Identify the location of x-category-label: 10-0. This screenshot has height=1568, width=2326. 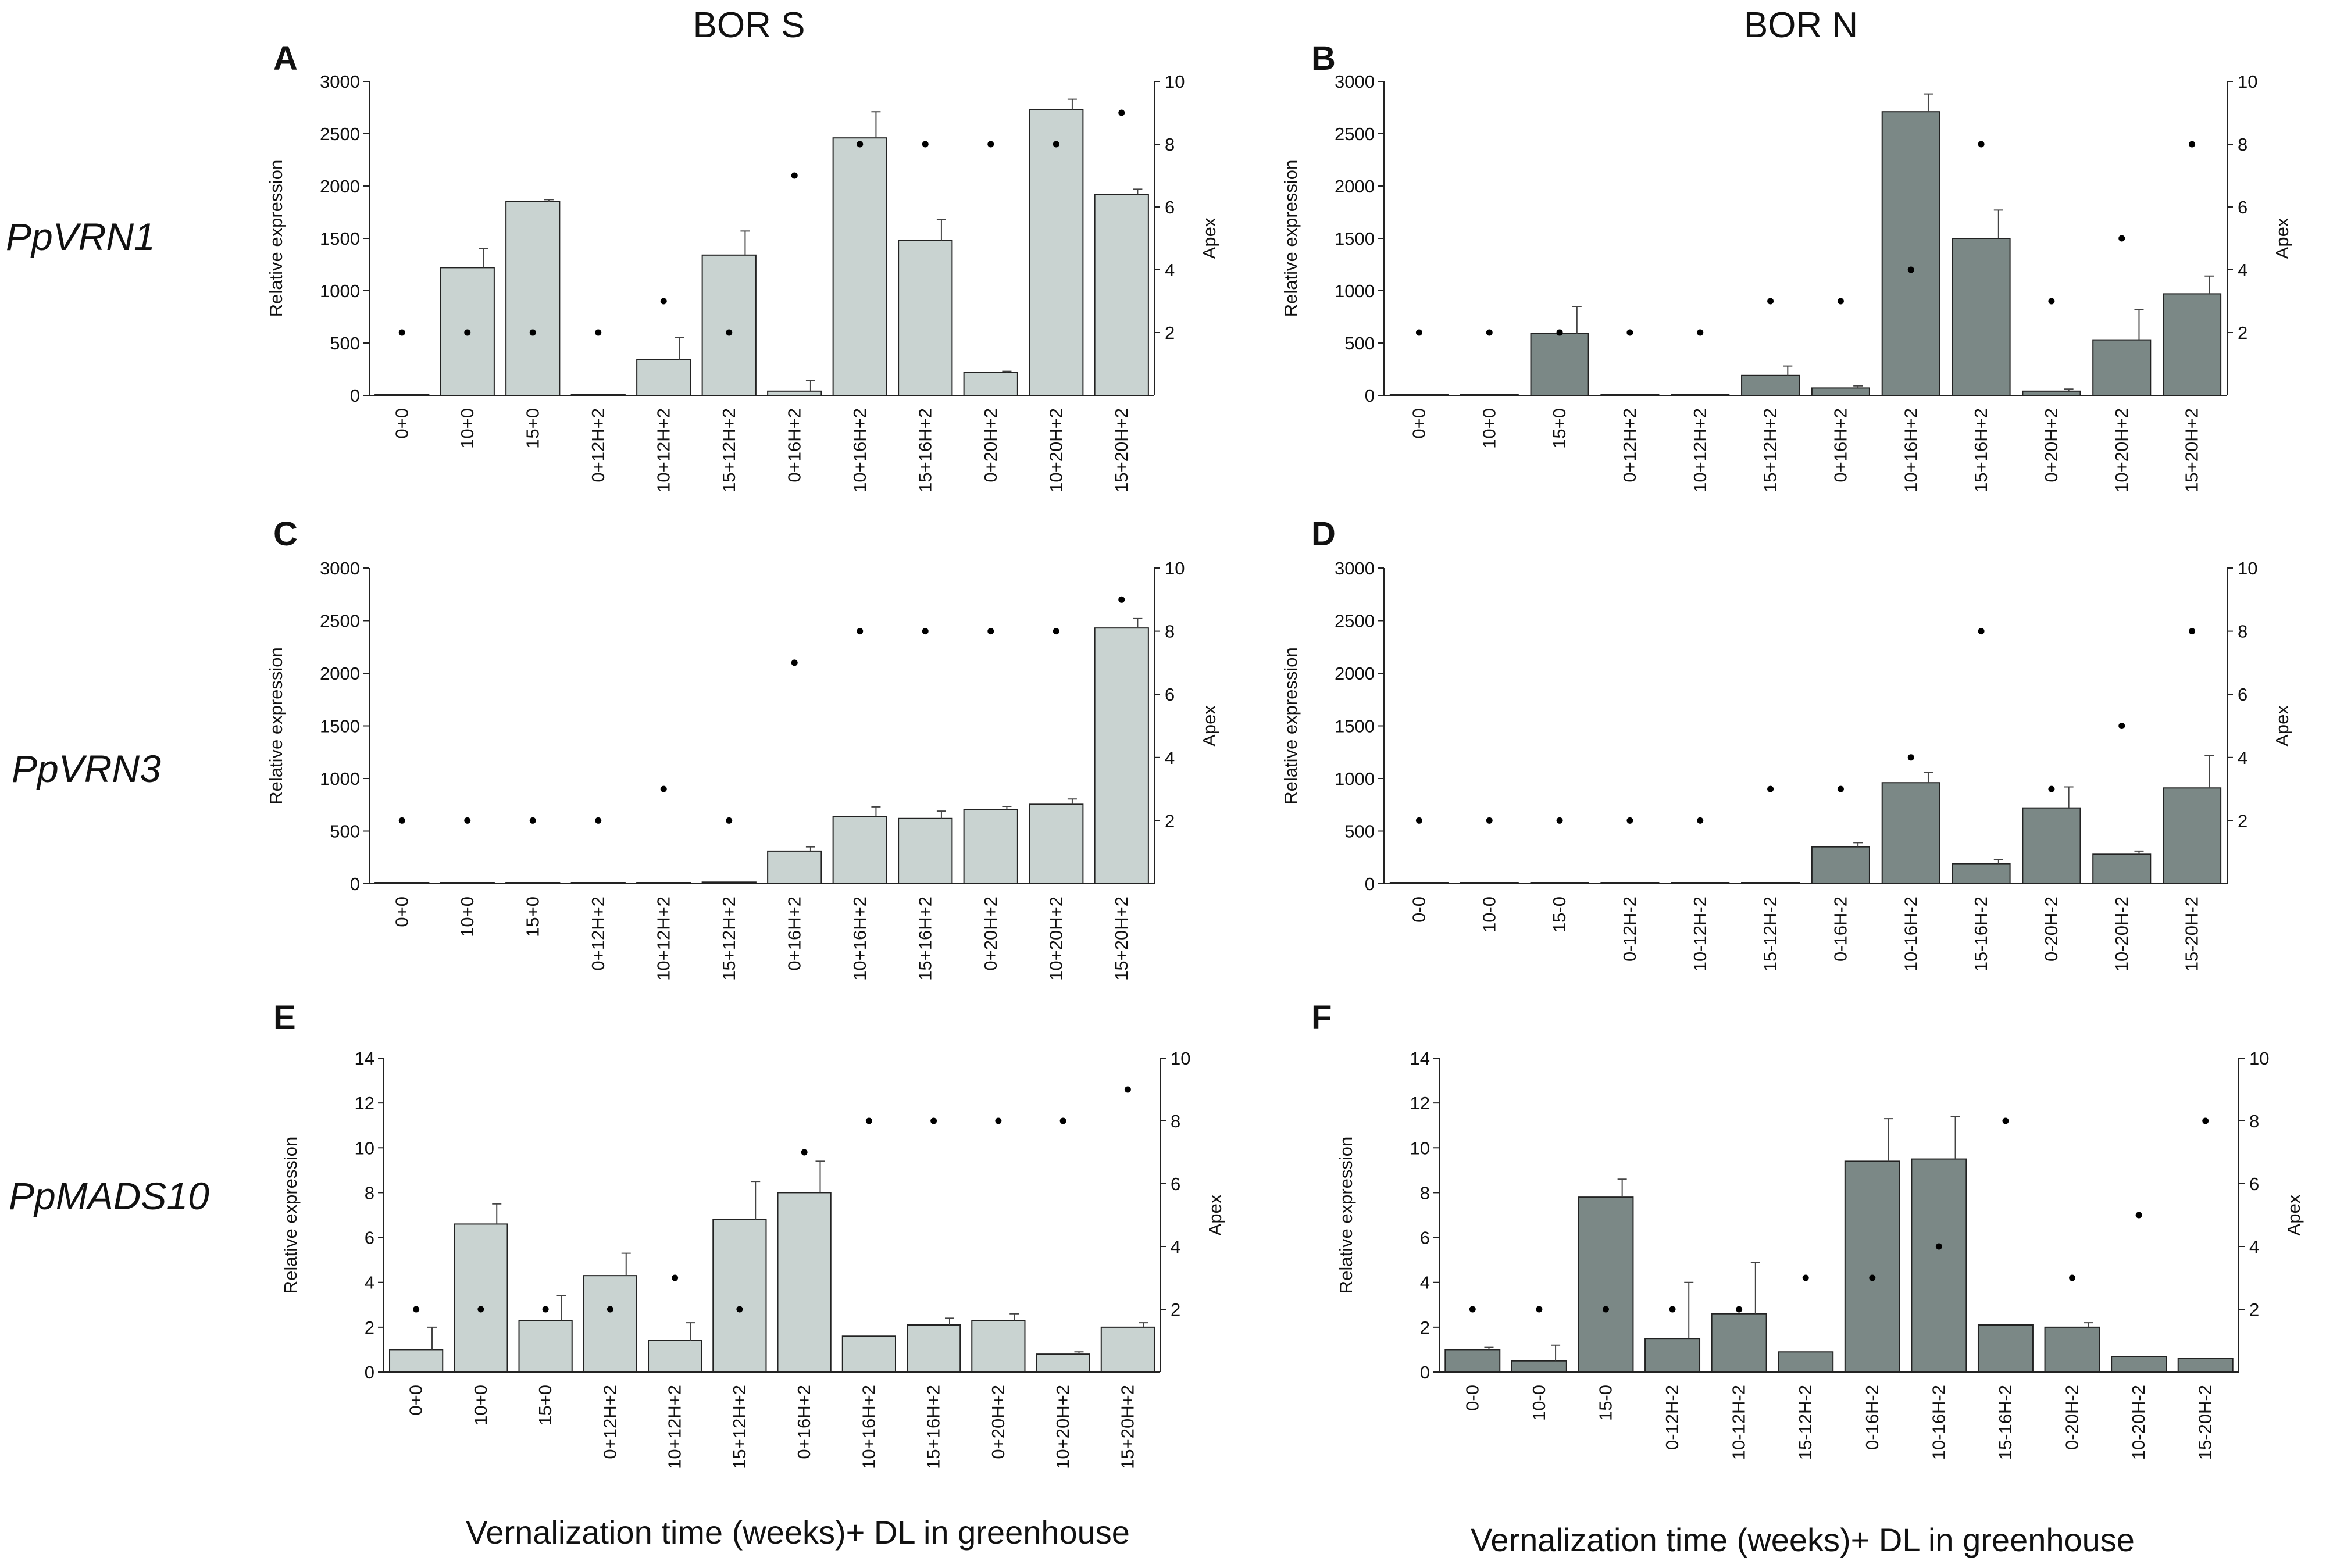
(1539, 1403).